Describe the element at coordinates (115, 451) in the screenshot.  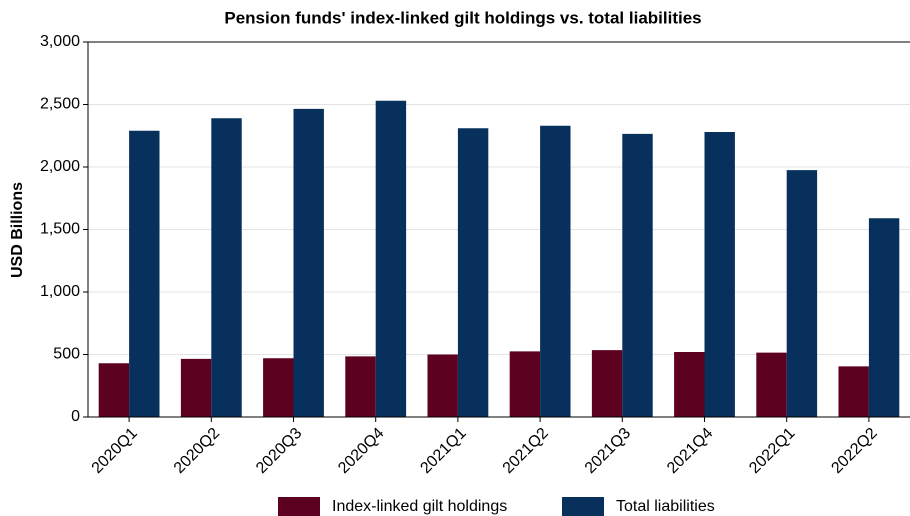
I see `x-tick-label: 2020Q1` at that location.